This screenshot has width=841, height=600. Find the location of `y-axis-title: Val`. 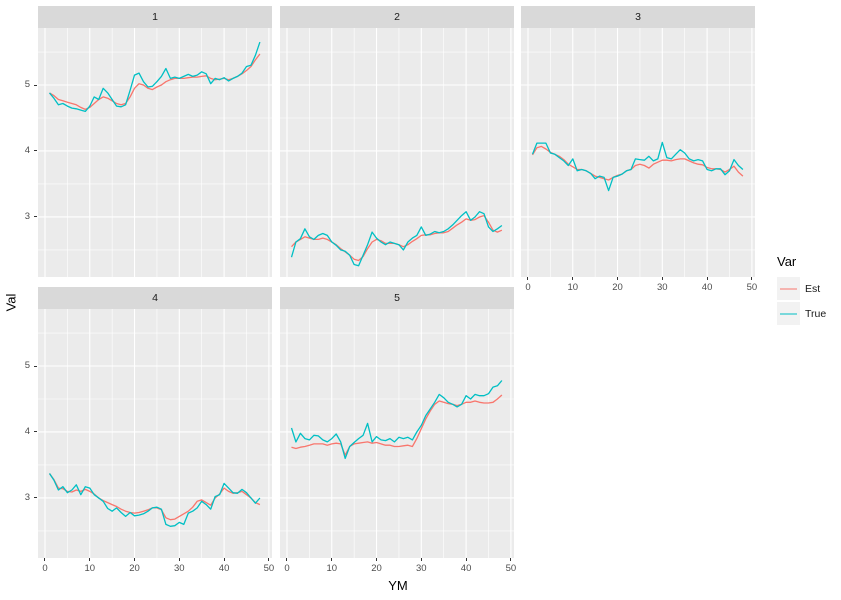

y-axis-title: Val is located at coordinates (11, 302).